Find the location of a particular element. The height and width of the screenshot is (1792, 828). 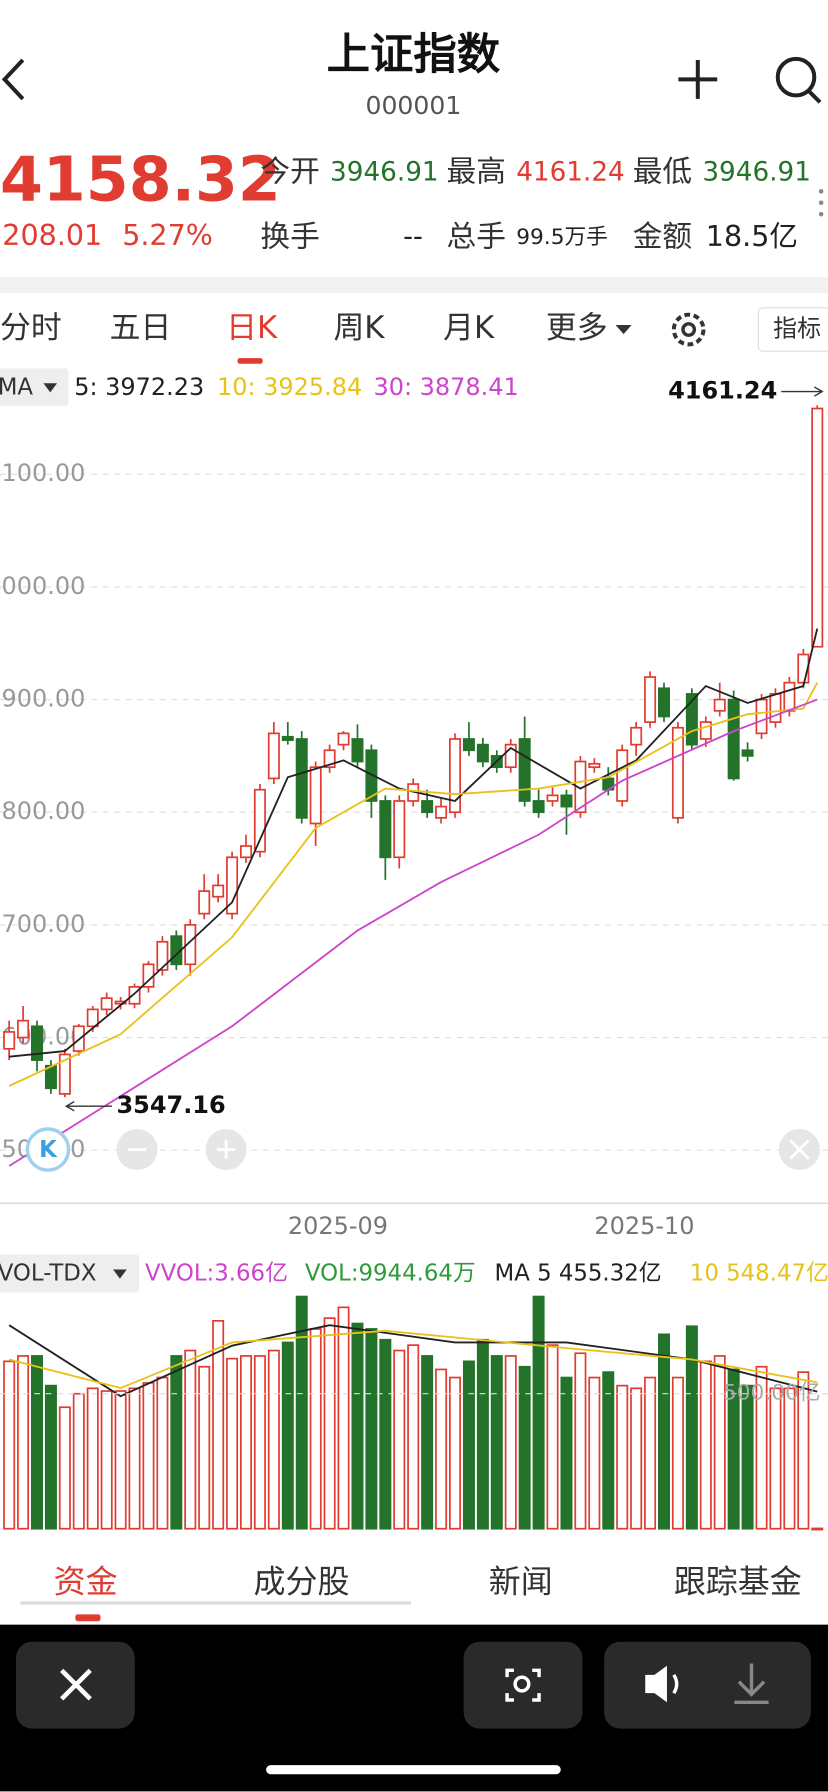

ma-selector-label: MA is located at coordinates (16, 387).